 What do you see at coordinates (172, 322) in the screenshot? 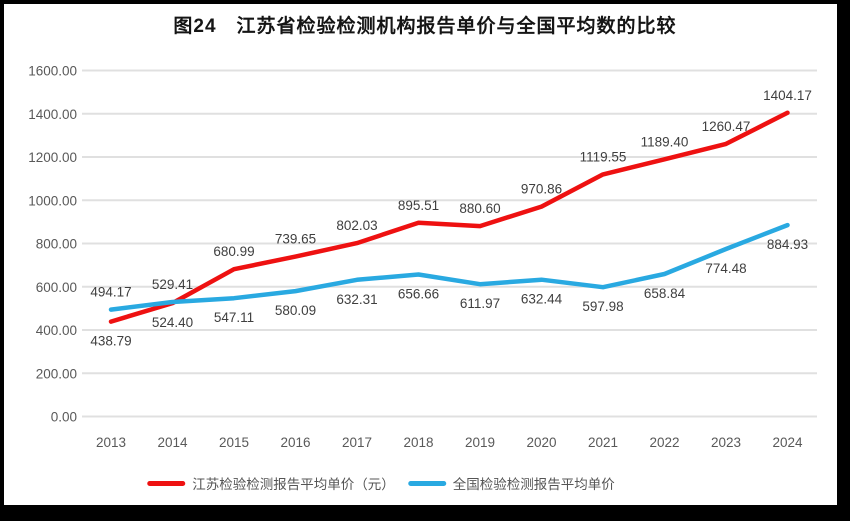
I see `jiangsu-data-label: 524.40` at bounding box center [172, 322].